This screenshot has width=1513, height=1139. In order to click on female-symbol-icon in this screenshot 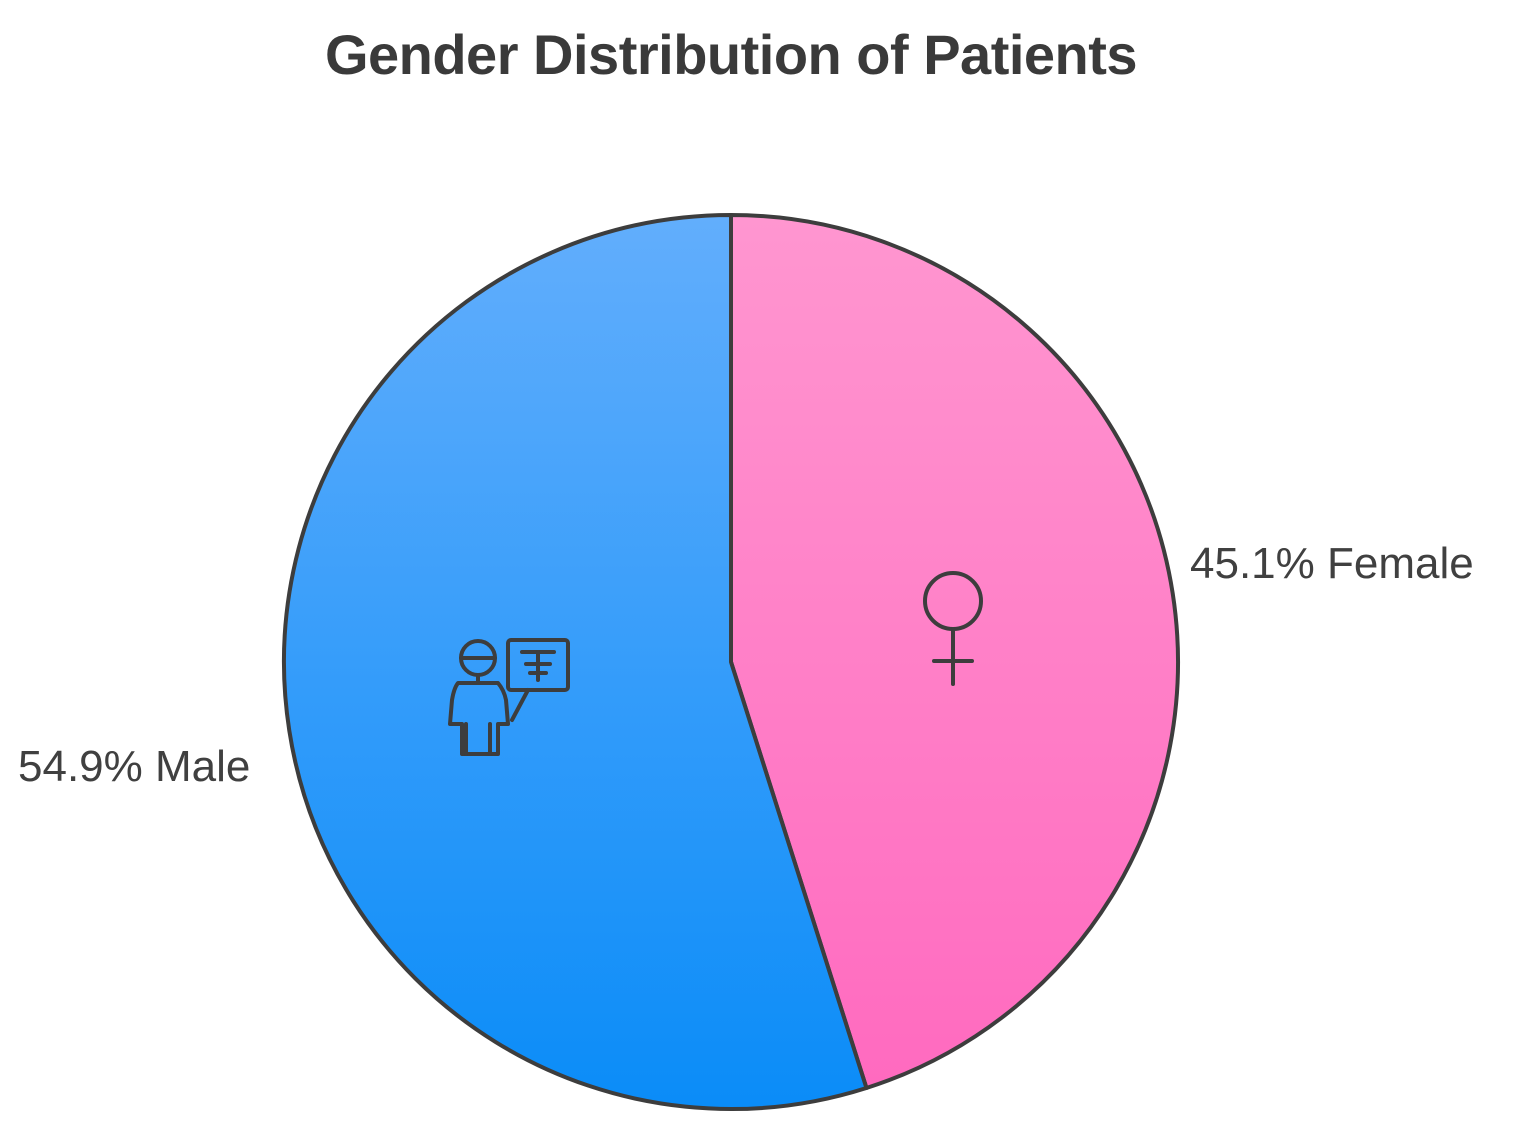, I will do `click(953, 628)`.